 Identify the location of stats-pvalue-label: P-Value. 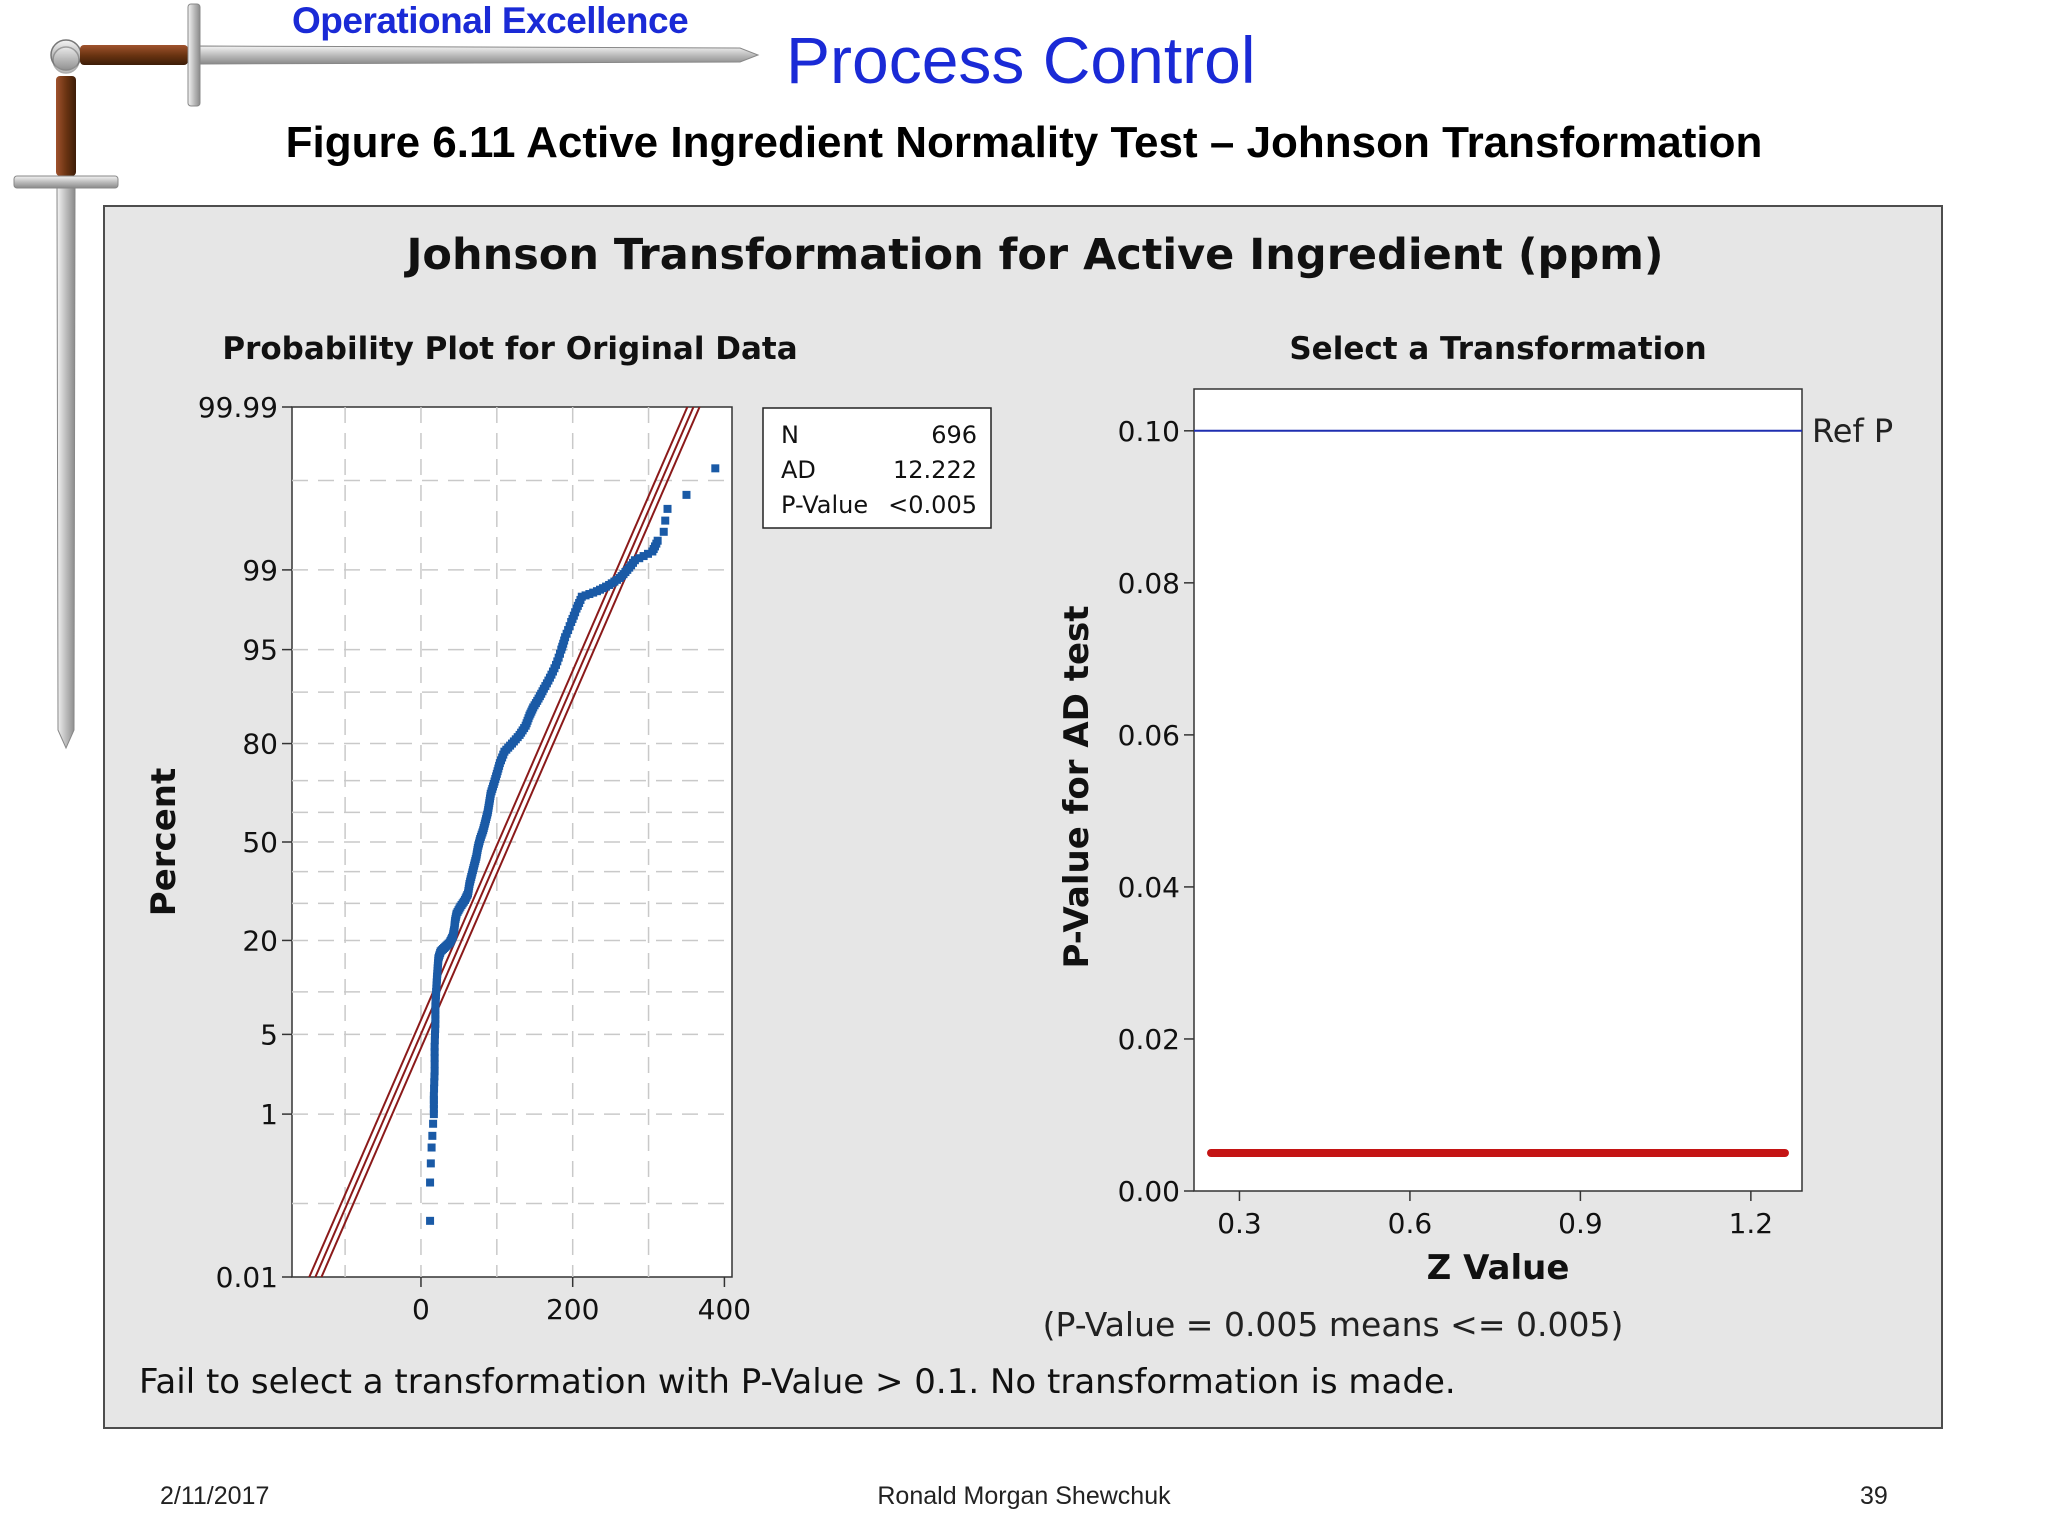
(824, 505).